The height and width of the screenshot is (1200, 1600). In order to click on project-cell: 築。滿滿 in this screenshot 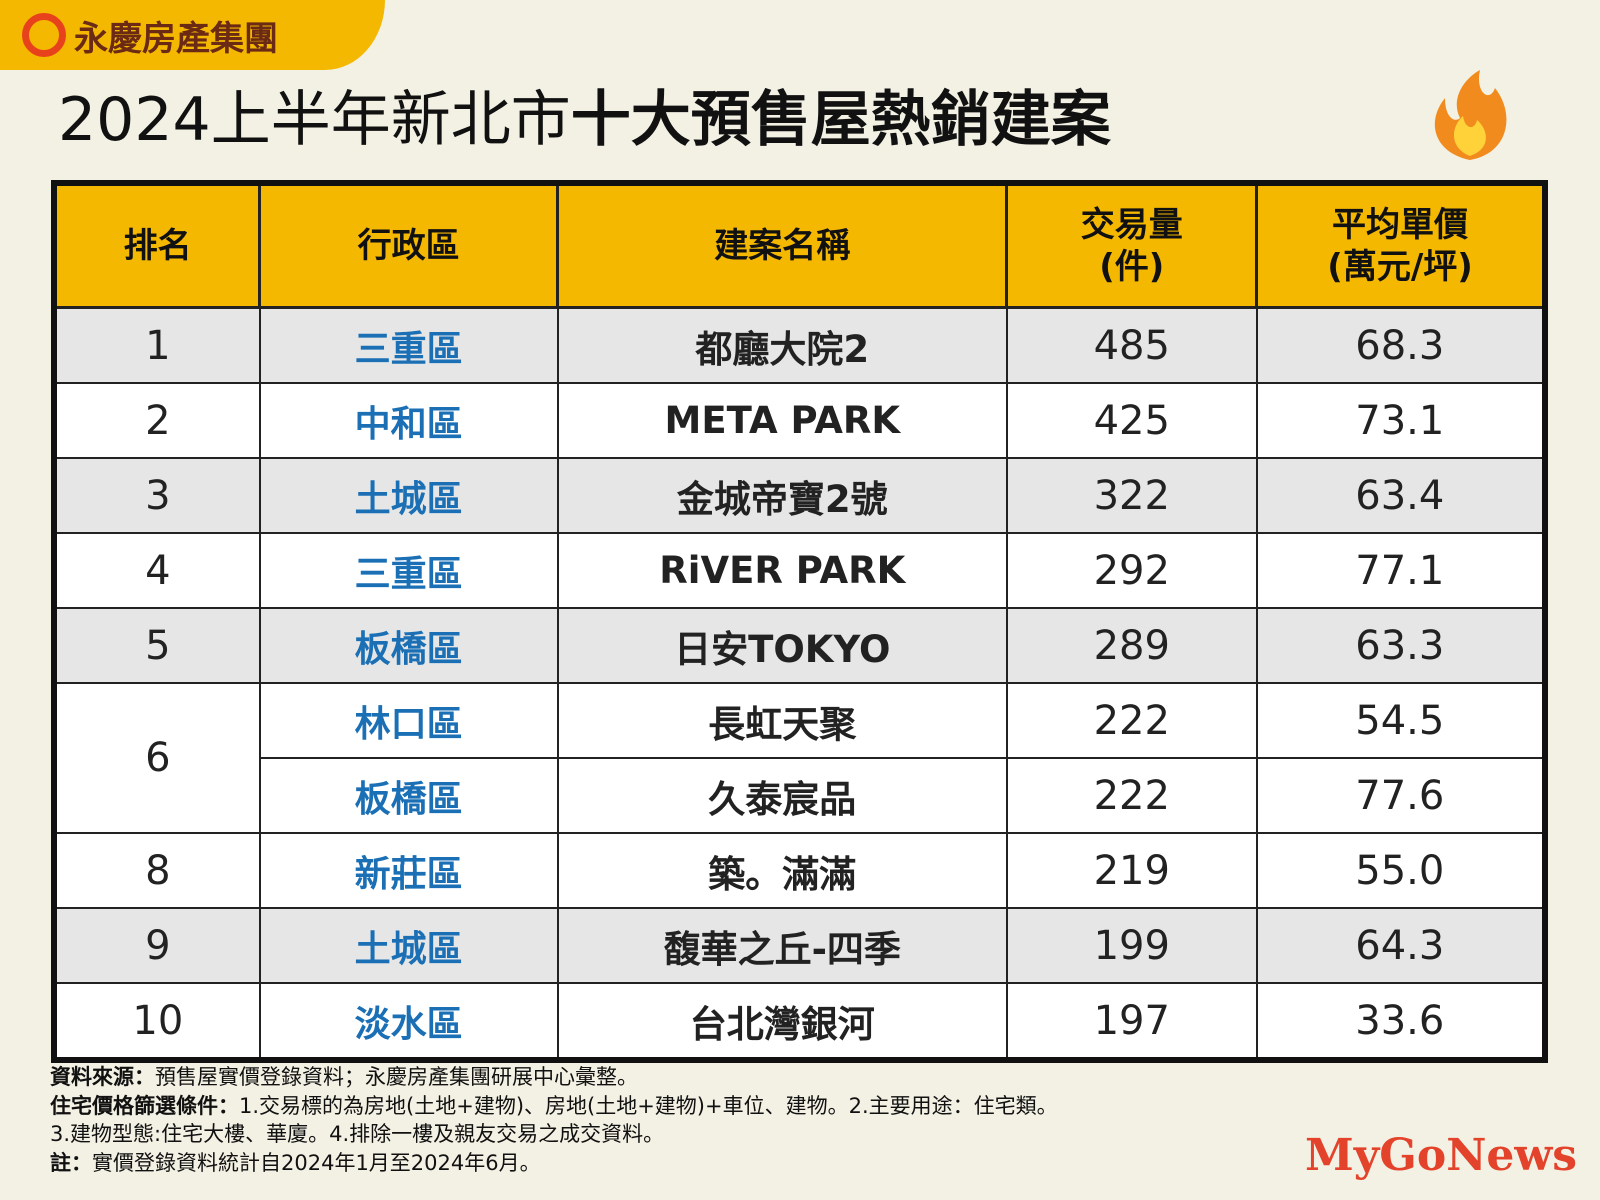, I will do `click(782, 870)`.